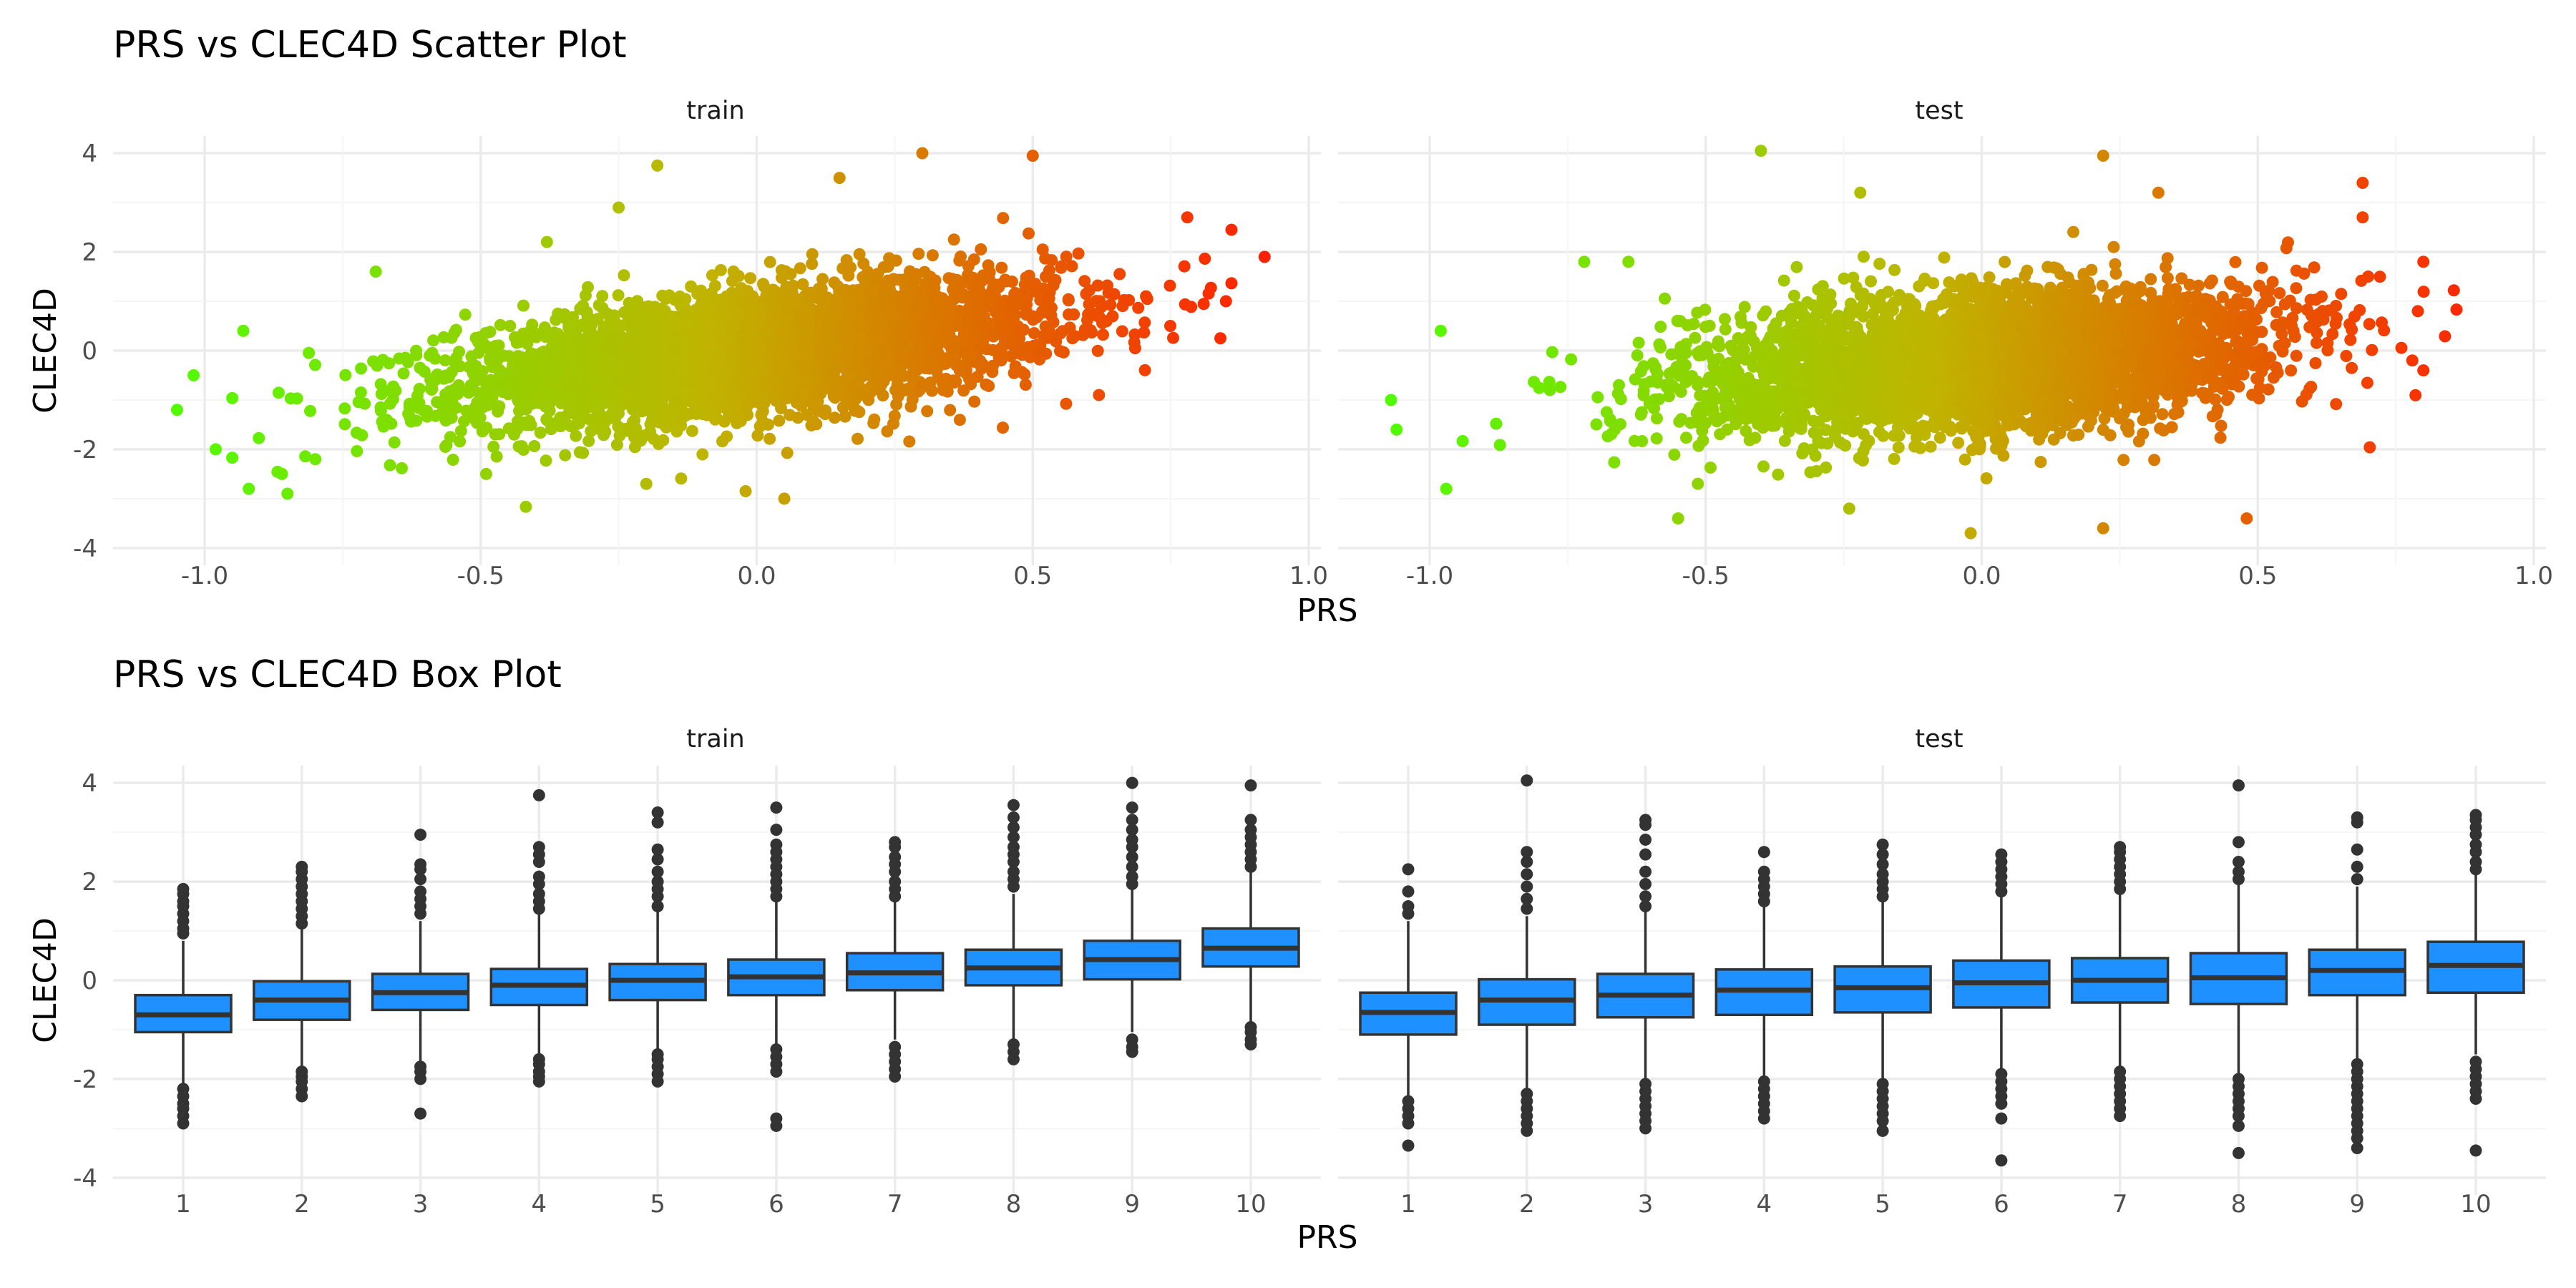  What do you see at coordinates (85, 450) in the screenshot?
I see `scatter-train-y-tick-label: -2` at bounding box center [85, 450].